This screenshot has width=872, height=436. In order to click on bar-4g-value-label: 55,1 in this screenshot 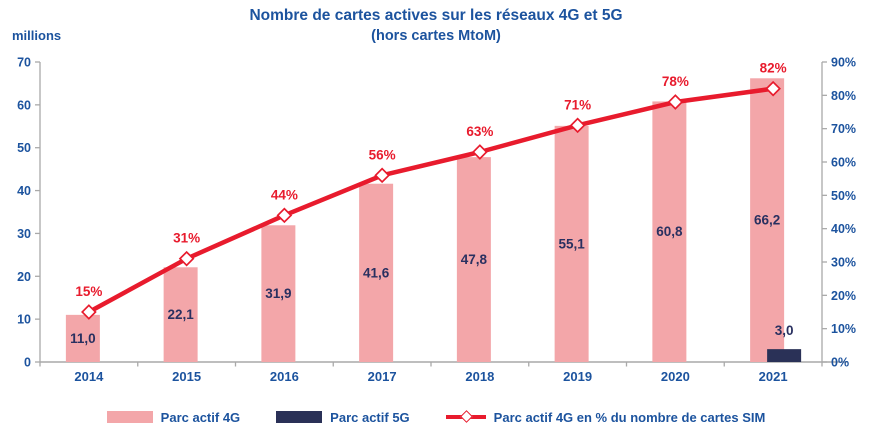, I will do `click(571, 243)`.